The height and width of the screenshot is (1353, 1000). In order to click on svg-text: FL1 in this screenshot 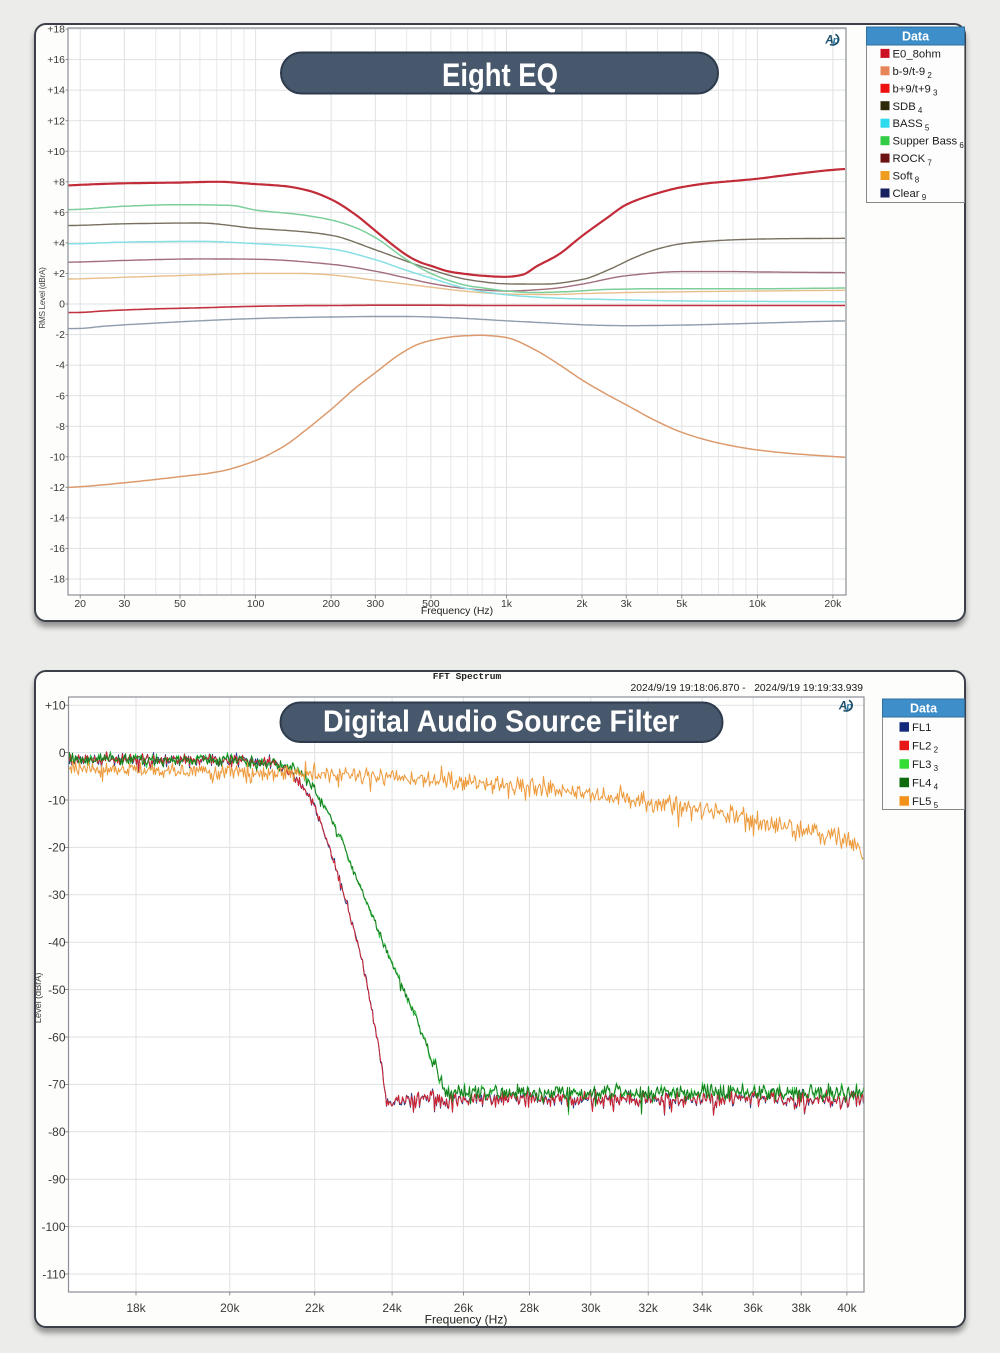, I will do `click(921, 728)`.